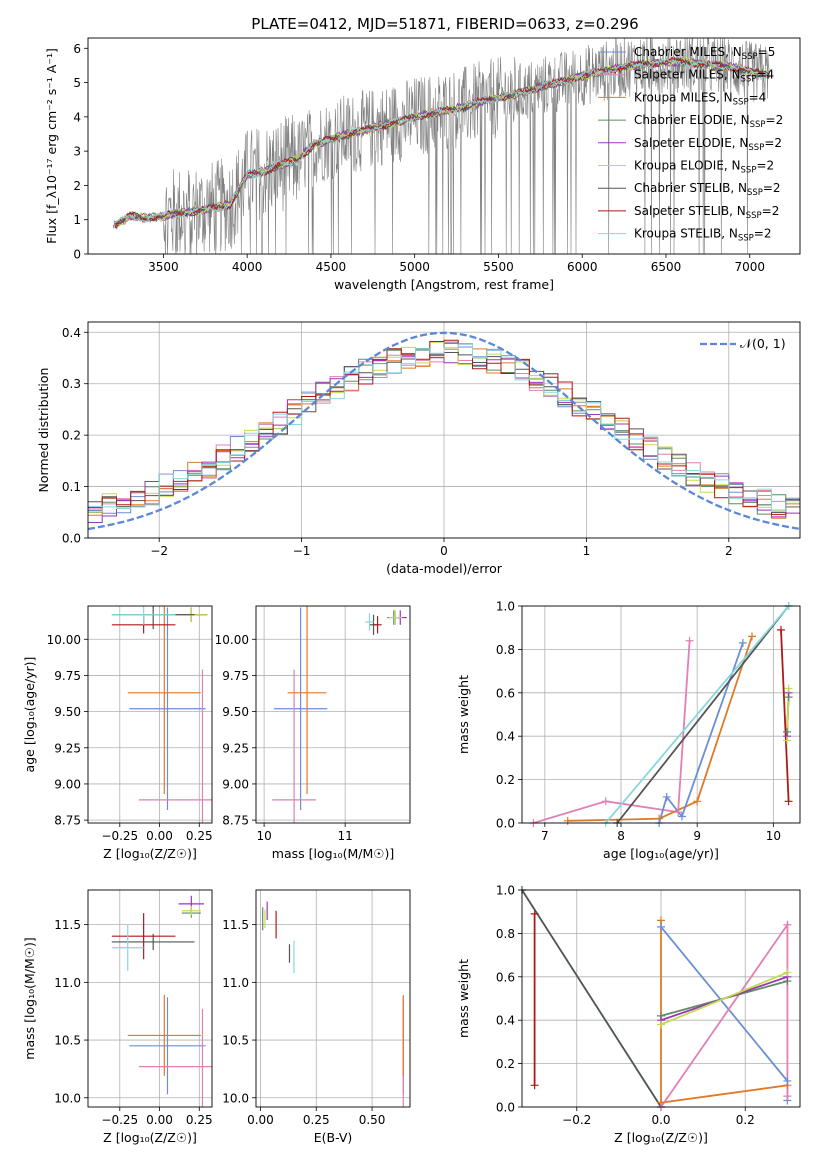  Describe the element at coordinates (77, 220) in the screenshot. I see `y-tick-label: 1` at that location.